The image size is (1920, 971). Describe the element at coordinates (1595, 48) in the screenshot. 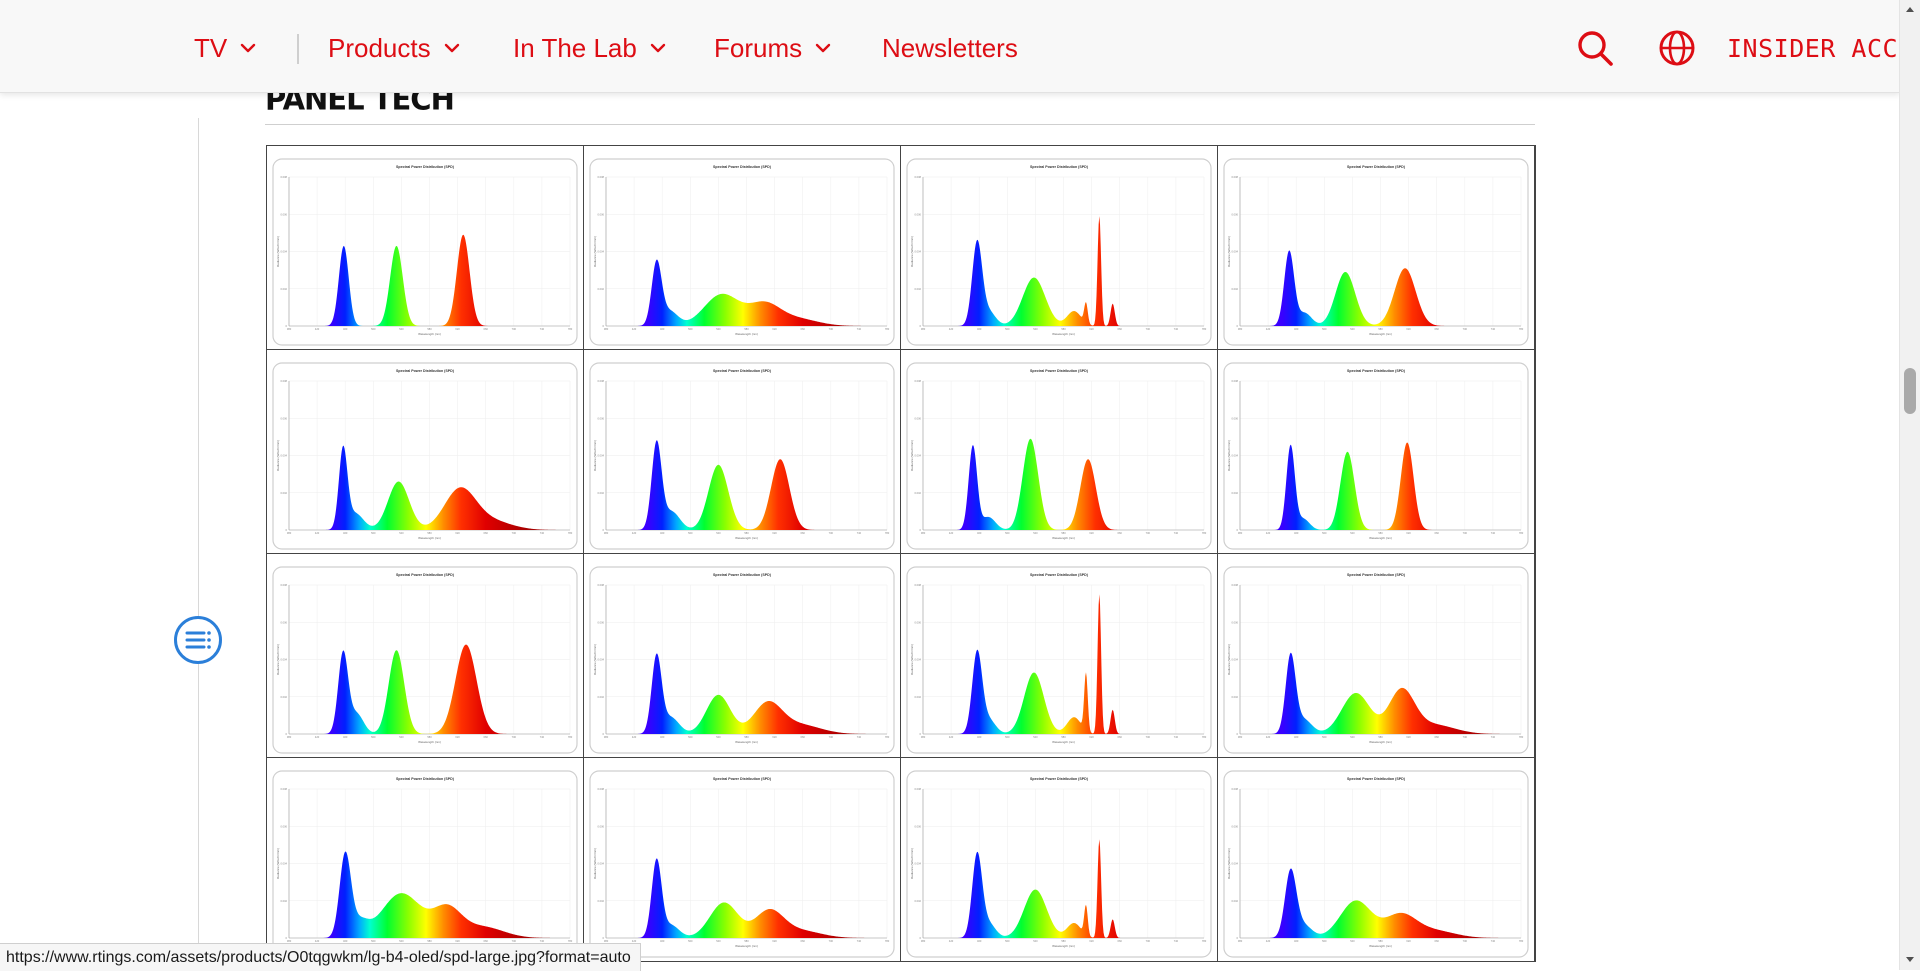

I see `search-icon` at that location.